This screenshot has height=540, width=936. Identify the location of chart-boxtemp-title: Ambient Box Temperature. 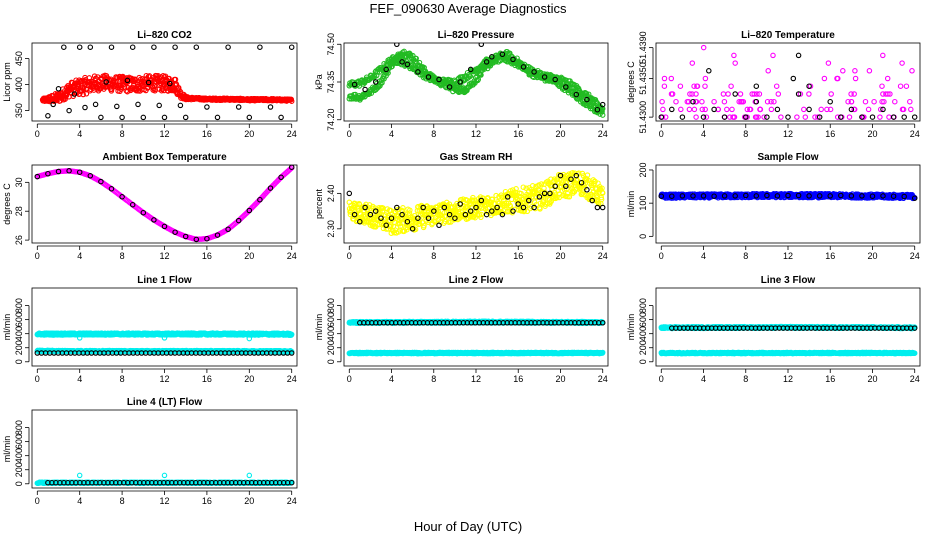
(164, 157).